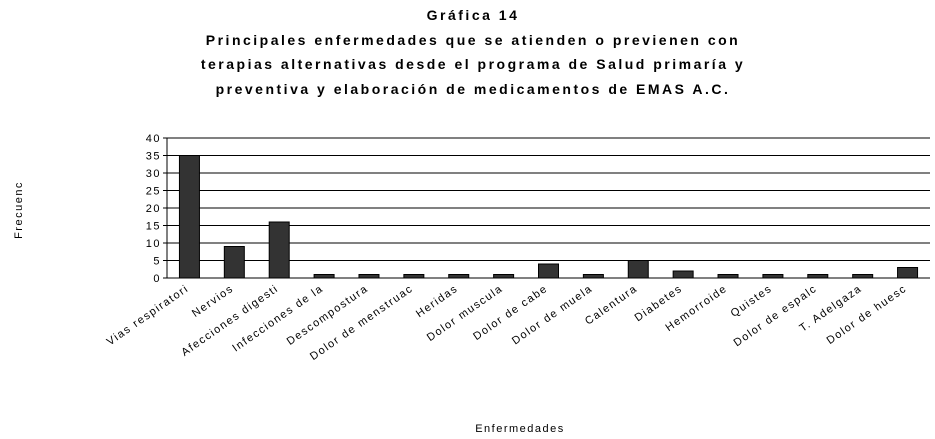 The height and width of the screenshot is (439, 935). What do you see at coordinates (520, 429) in the screenshot?
I see `x-axis-label: Enfermedades` at bounding box center [520, 429].